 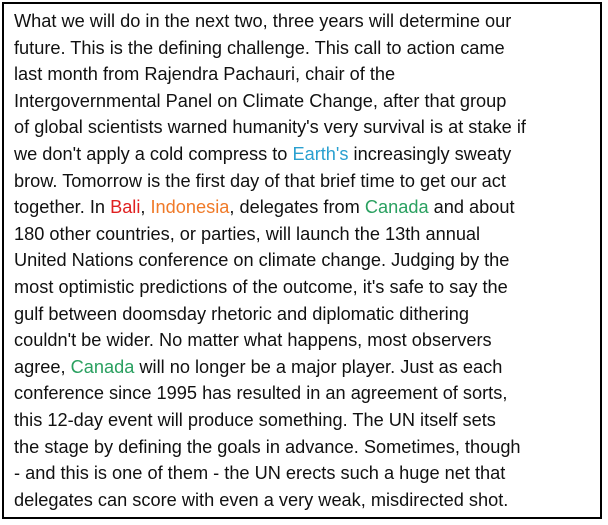 I want to click on highlighted-term: Indonesia, so click(x=190, y=207).